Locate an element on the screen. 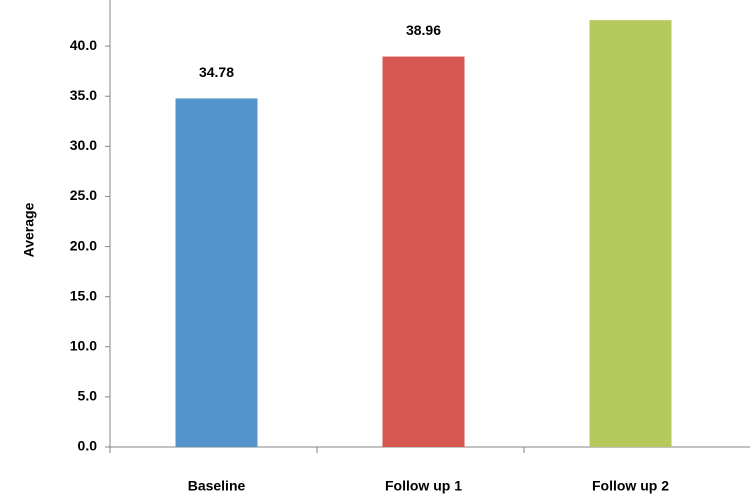  x-tick-label: Follow up 1 is located at coordinates (423, 486).